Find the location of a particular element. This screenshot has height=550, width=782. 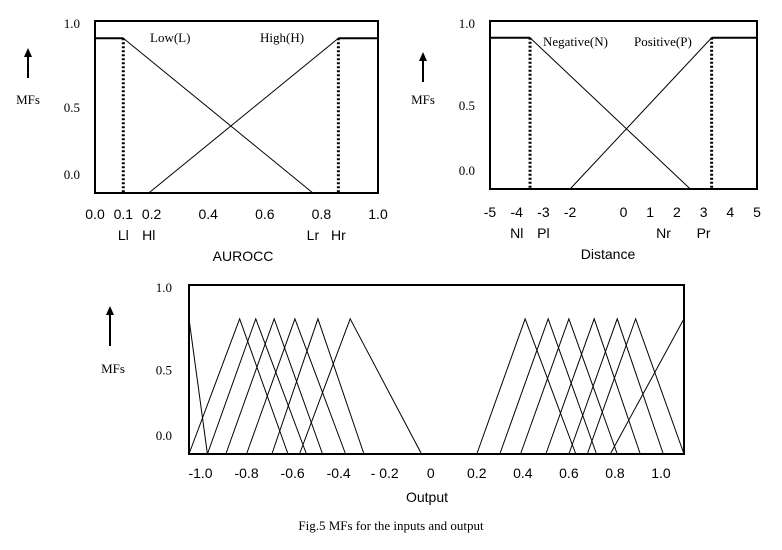

marker-label: Lr is located at coordinates (313, 235).